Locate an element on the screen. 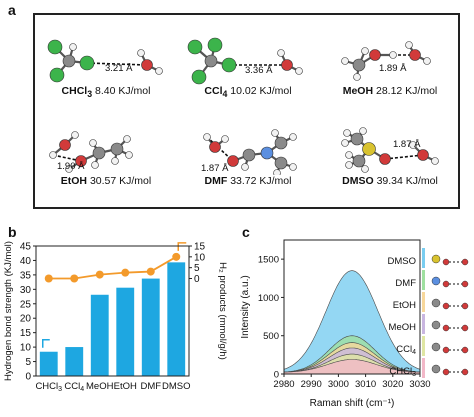 This screenshot has width=474, height=417. y-axis-label: Intensity (a.u.) is located at coordinates (245, 306).